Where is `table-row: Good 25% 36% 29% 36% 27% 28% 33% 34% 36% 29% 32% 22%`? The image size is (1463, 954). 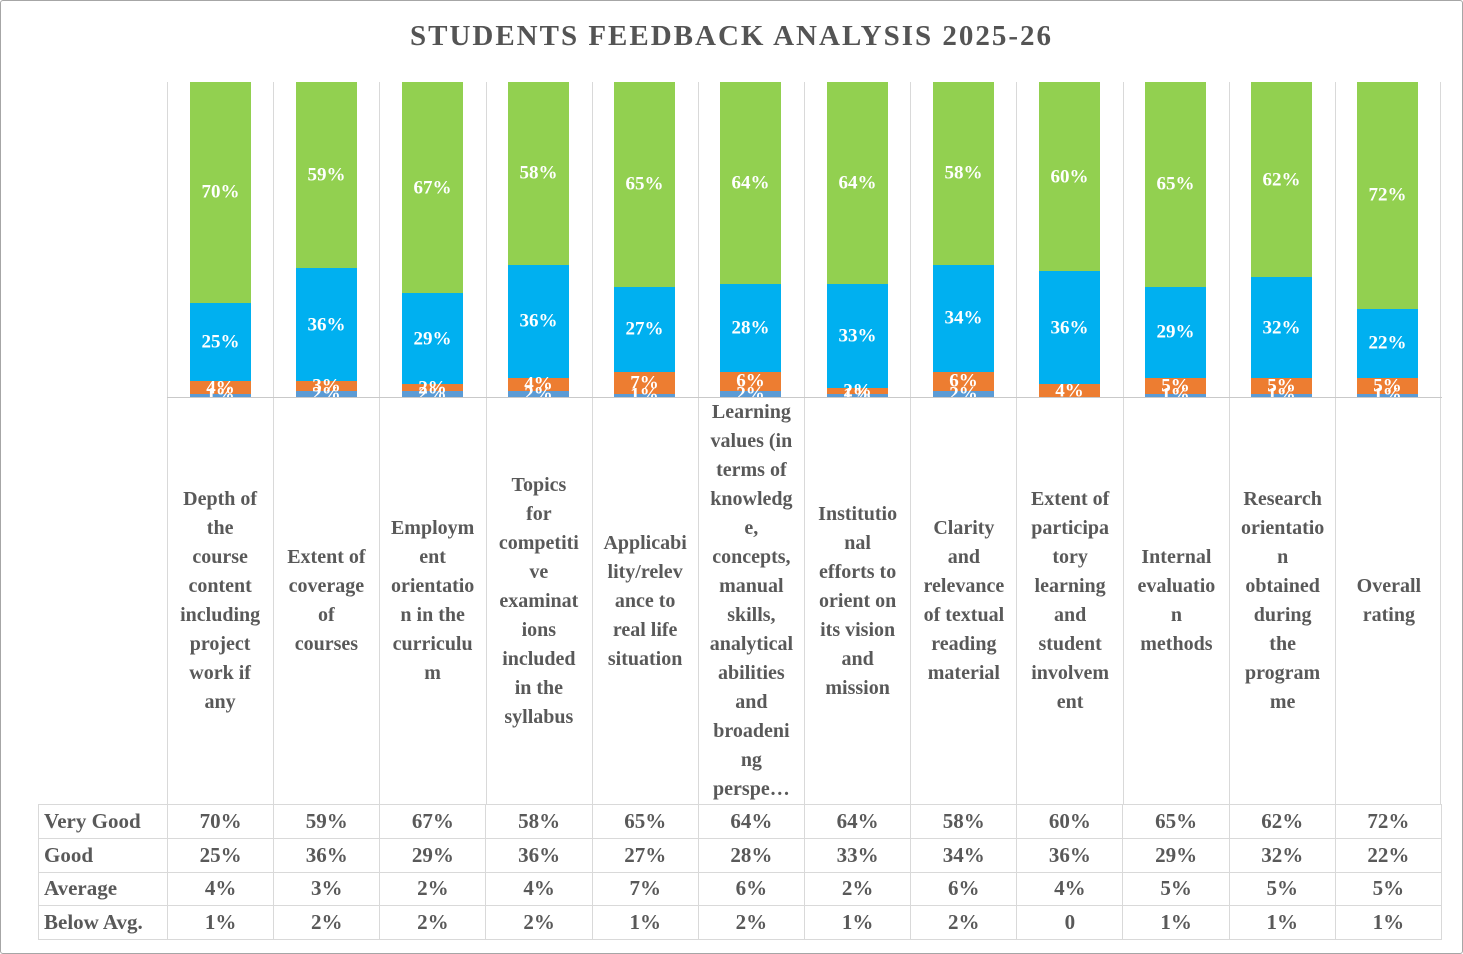
table-row: Good 25% 36% 29% 36% 27% 28% 33% 34% 36% 29% 32% 22% is located at coordinates (740, 855).